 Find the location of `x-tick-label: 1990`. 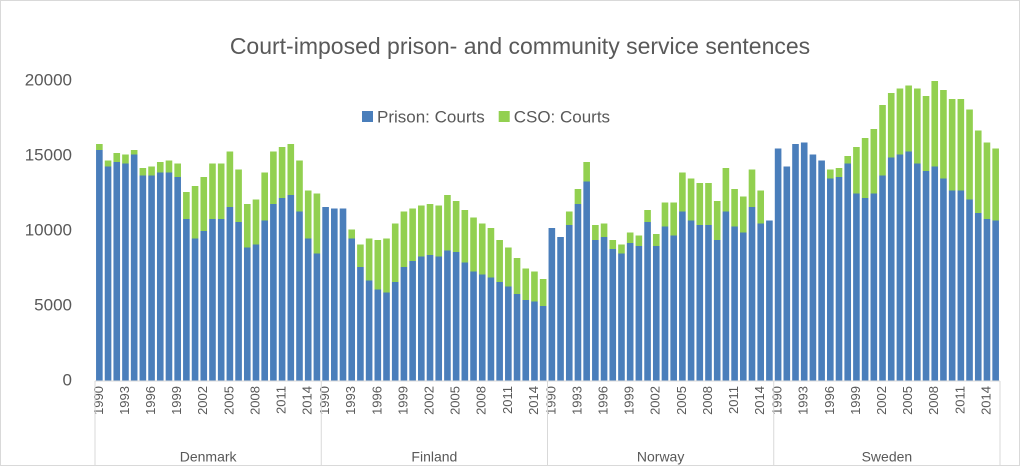

x-tick-label: 1990 is located at coordinates (550, 400).